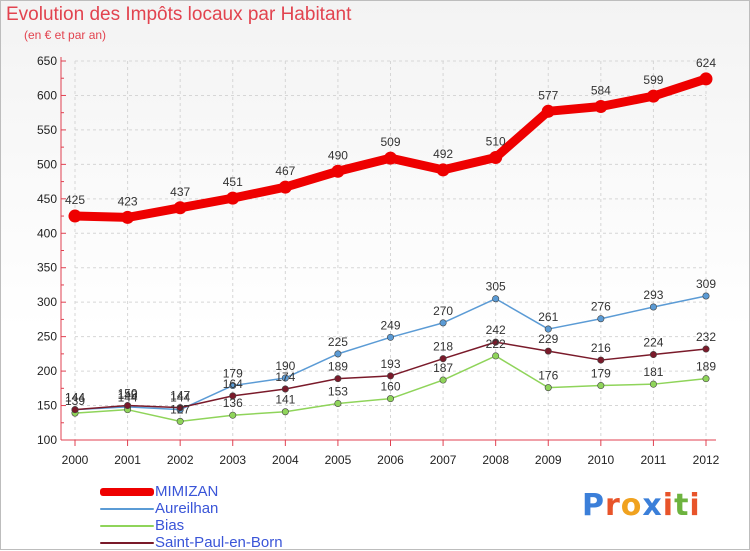  What do you see at coordinates (390, 460) in the screenshot?
I see `x-tick-label: 2006` at bounding box center [390, 460].